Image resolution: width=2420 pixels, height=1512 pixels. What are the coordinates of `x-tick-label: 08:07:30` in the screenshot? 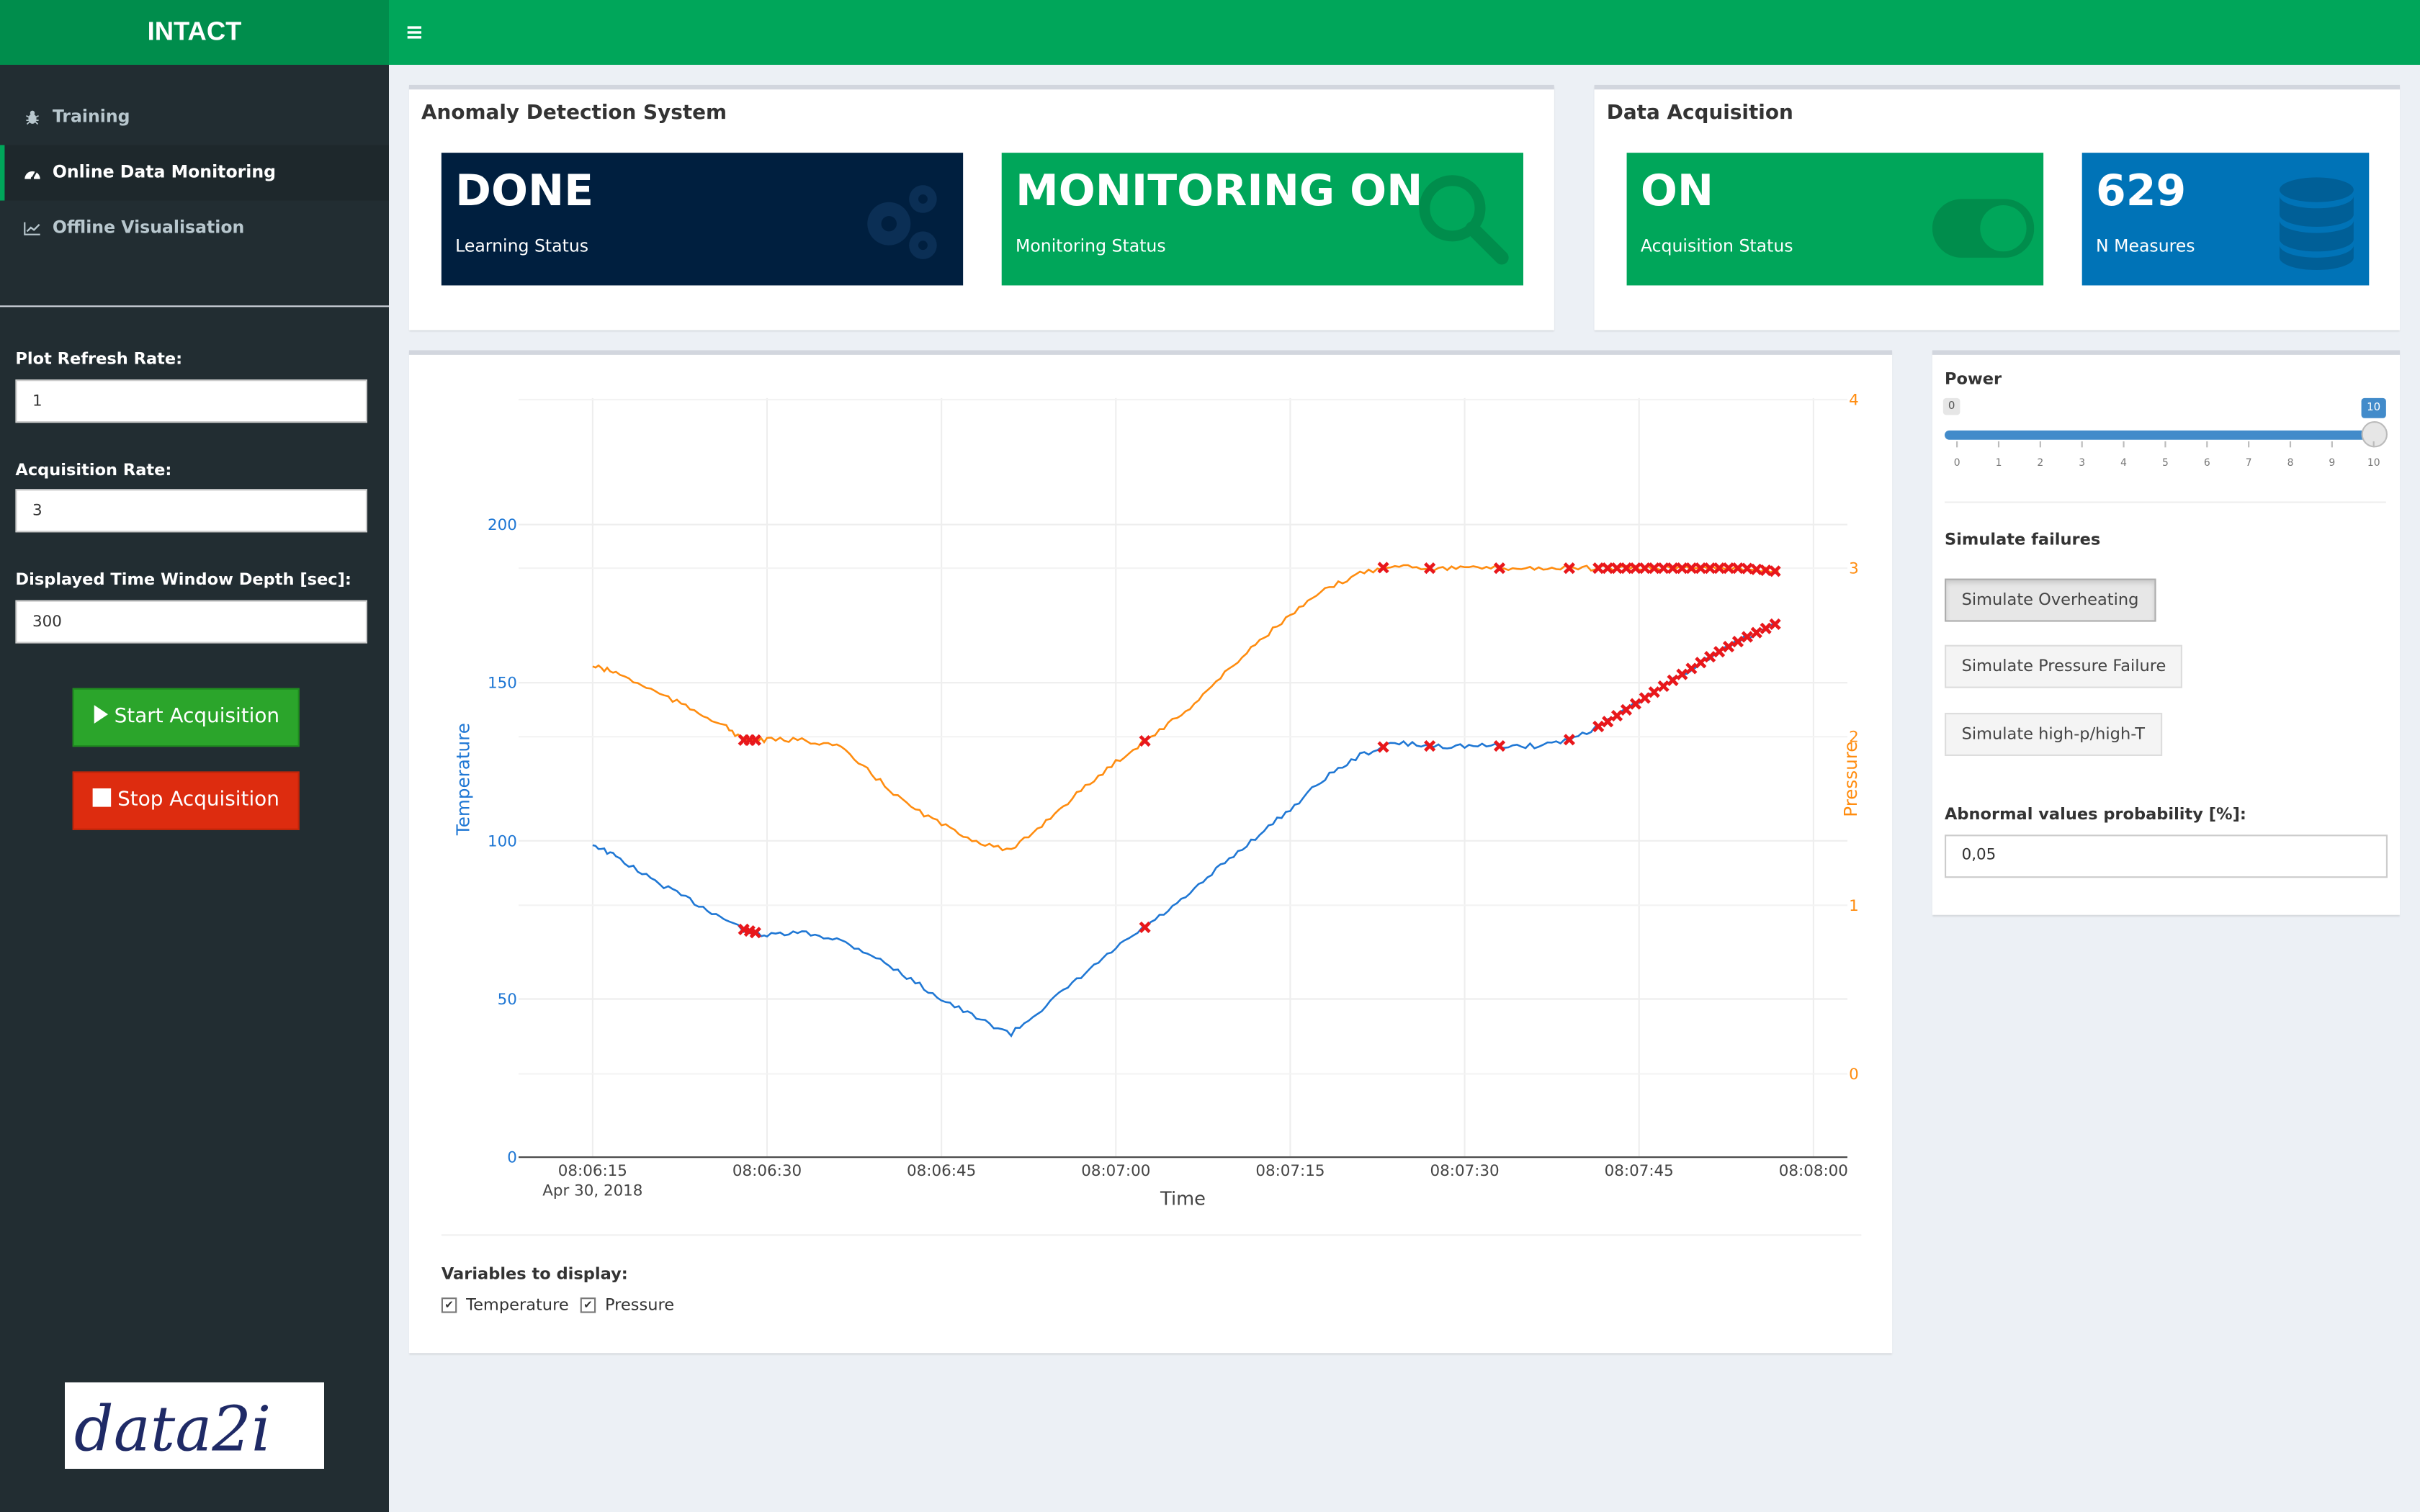 It's located at (1465, 1171).